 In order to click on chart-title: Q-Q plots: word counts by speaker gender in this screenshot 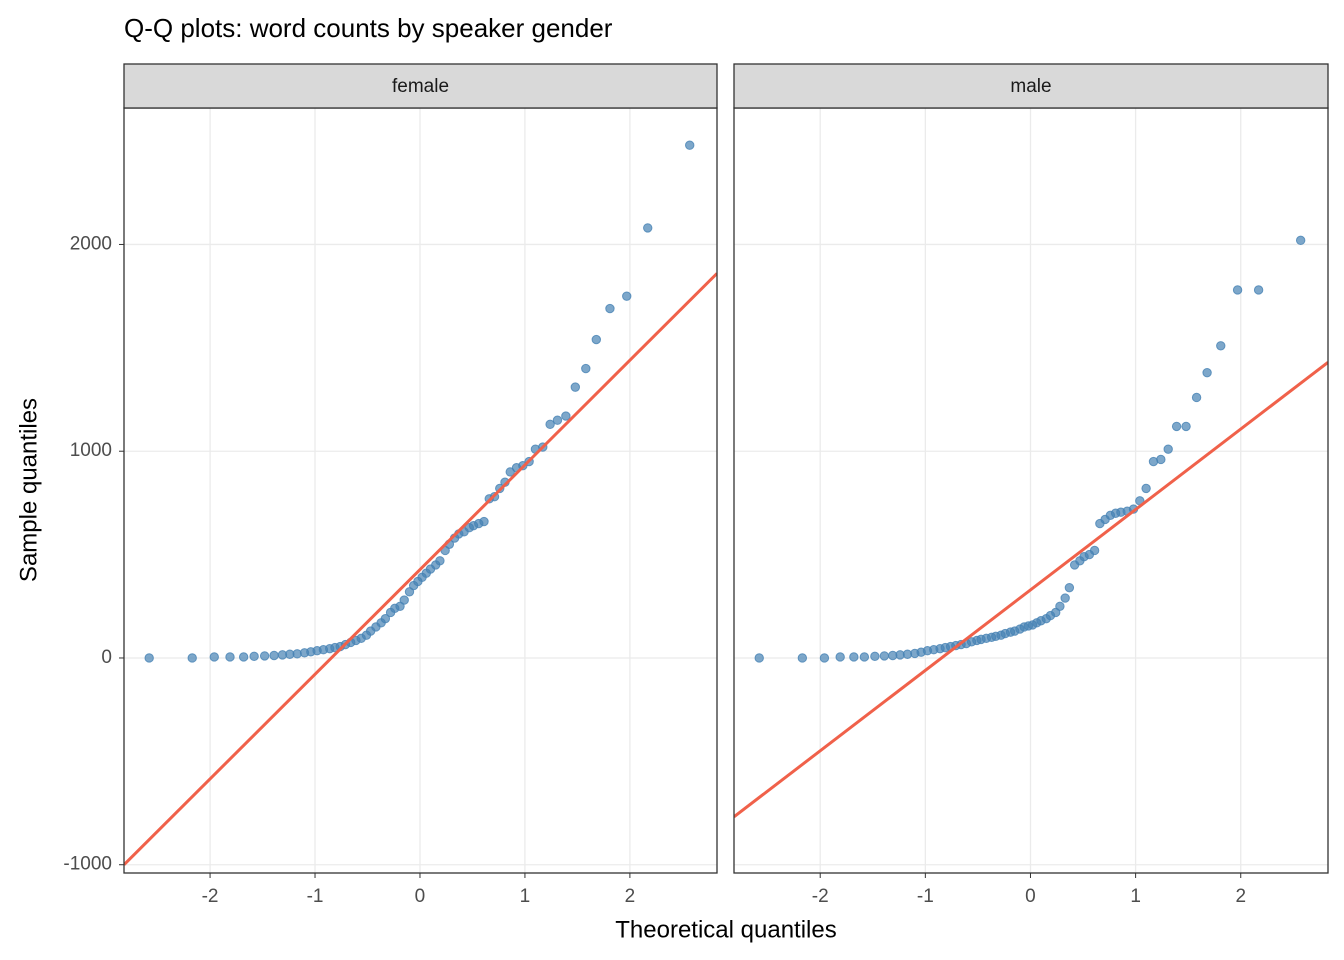, I will do `click(368, 28)`.